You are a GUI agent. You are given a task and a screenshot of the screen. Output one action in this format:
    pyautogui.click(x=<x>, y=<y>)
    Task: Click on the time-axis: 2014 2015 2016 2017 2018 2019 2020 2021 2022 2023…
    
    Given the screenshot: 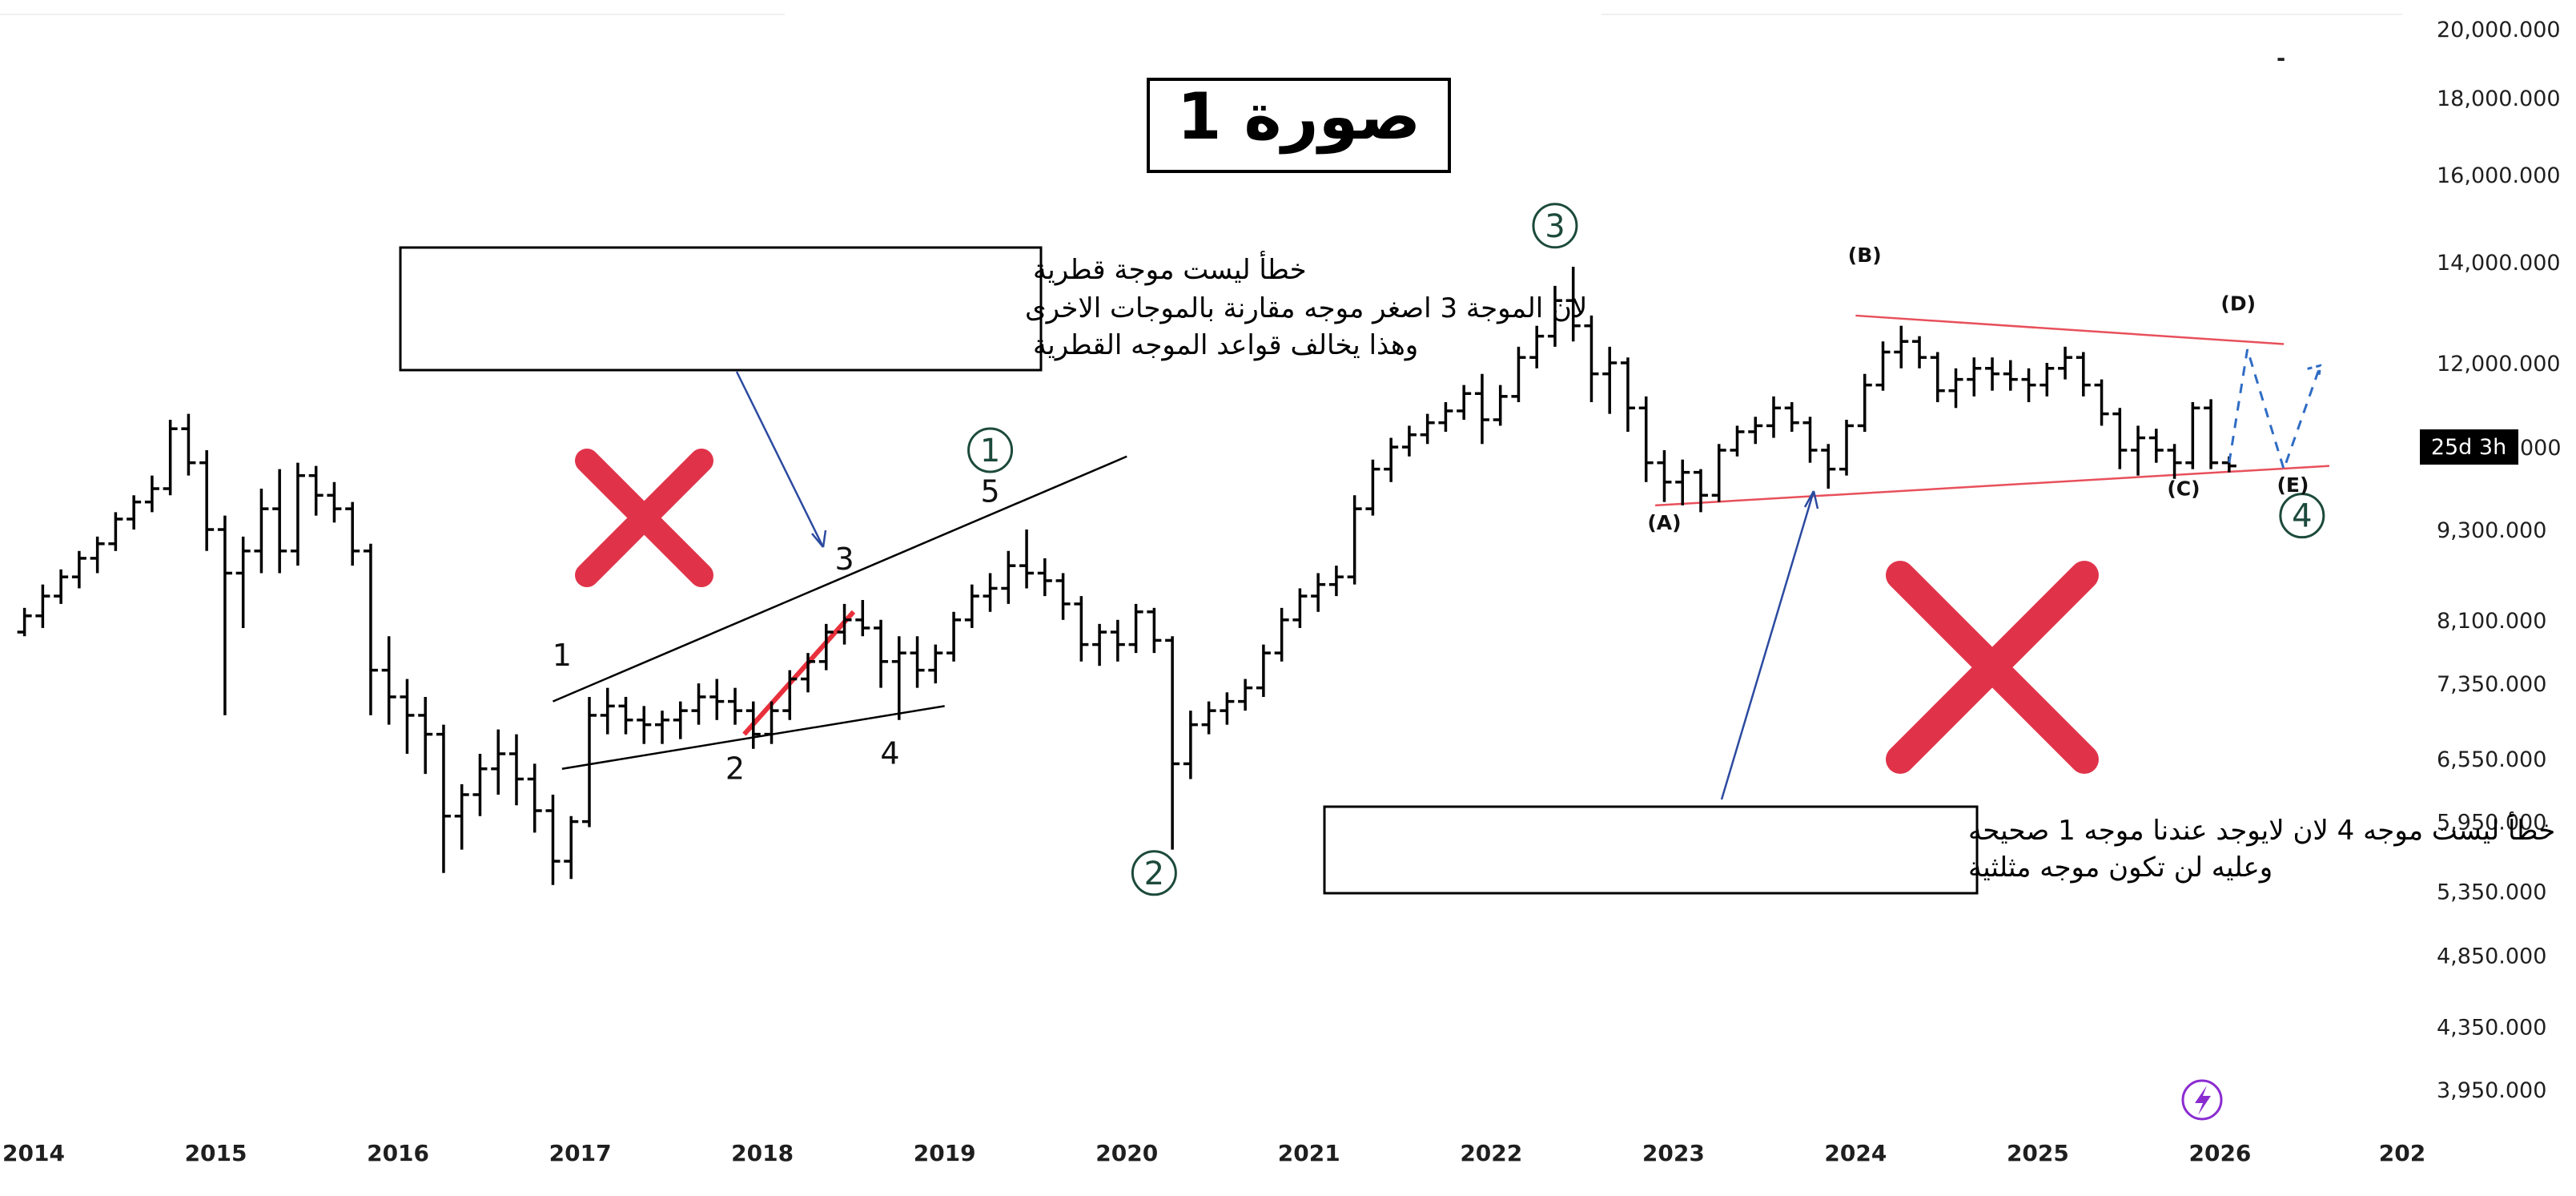 What is the action you would take?
    pyautogui.click(x=1213, y=1153)
    